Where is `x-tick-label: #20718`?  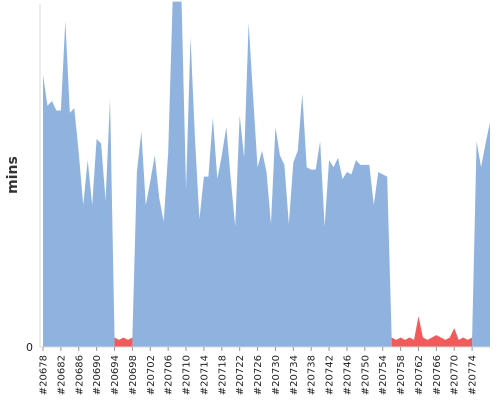
x-tick-label: #20718 is located at coordinates (222, 375).